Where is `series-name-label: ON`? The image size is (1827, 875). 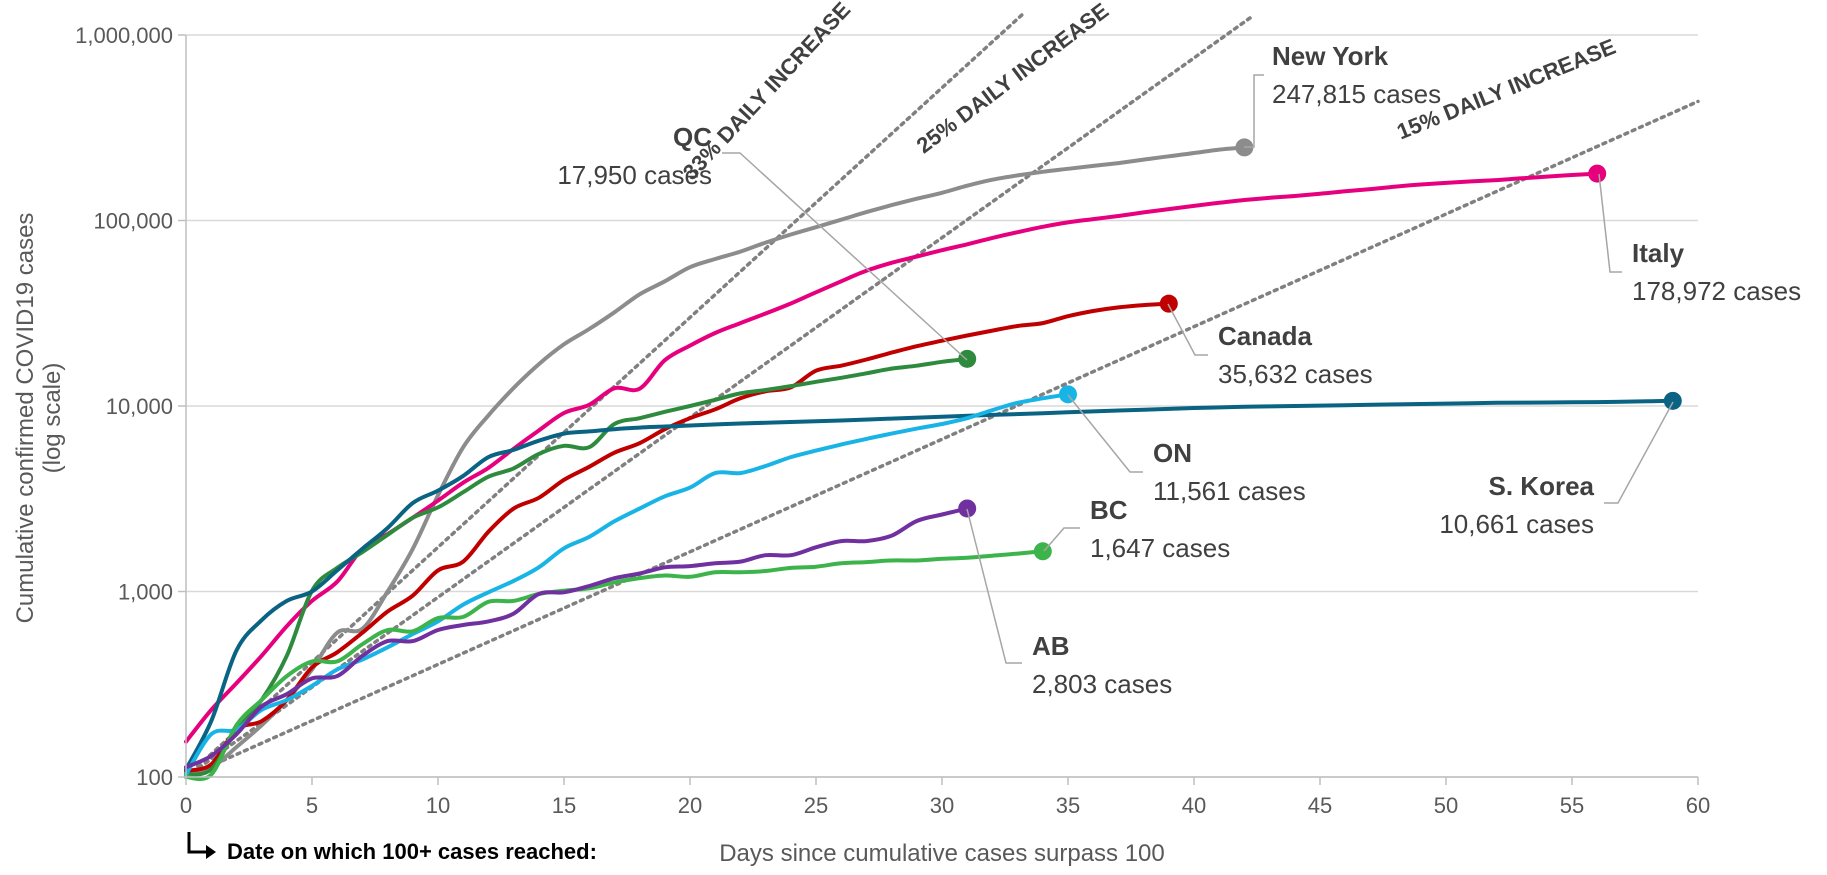
series-name-label: ON is located at coordinates (1172, 453).